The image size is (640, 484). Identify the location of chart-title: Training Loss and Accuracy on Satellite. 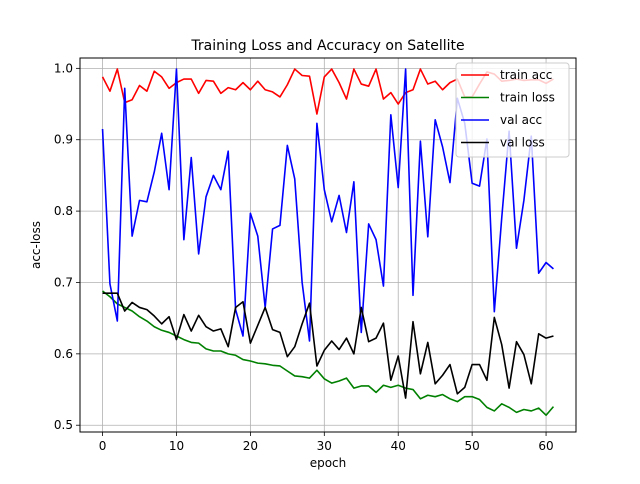
(327, 46).